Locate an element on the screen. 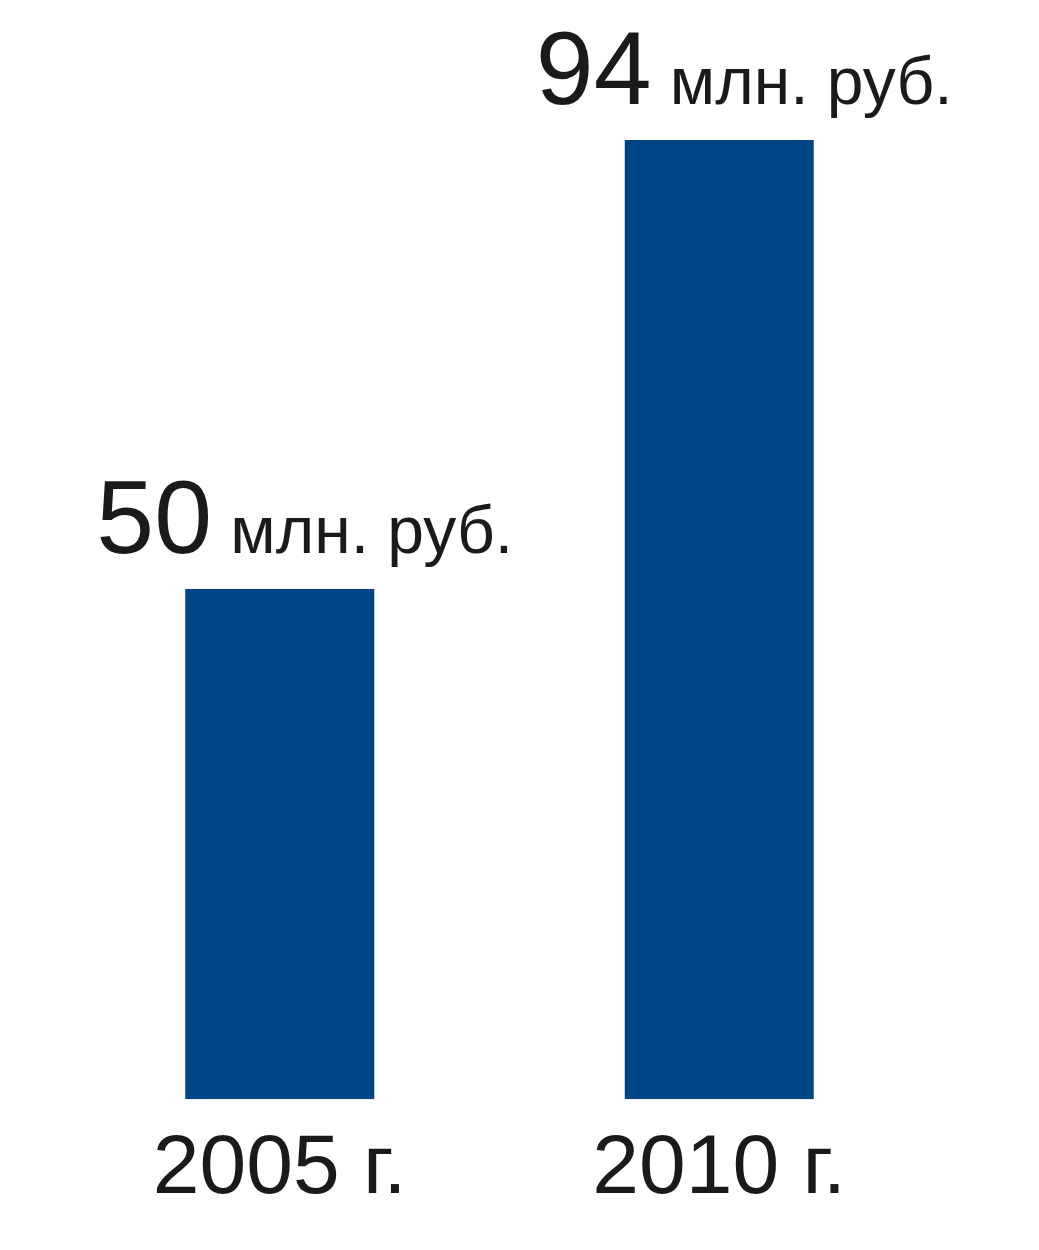 The height and width of the screenshot is (1250, 1039). x-tick-label: 2005 г. is located at coordinates (279, 1163).